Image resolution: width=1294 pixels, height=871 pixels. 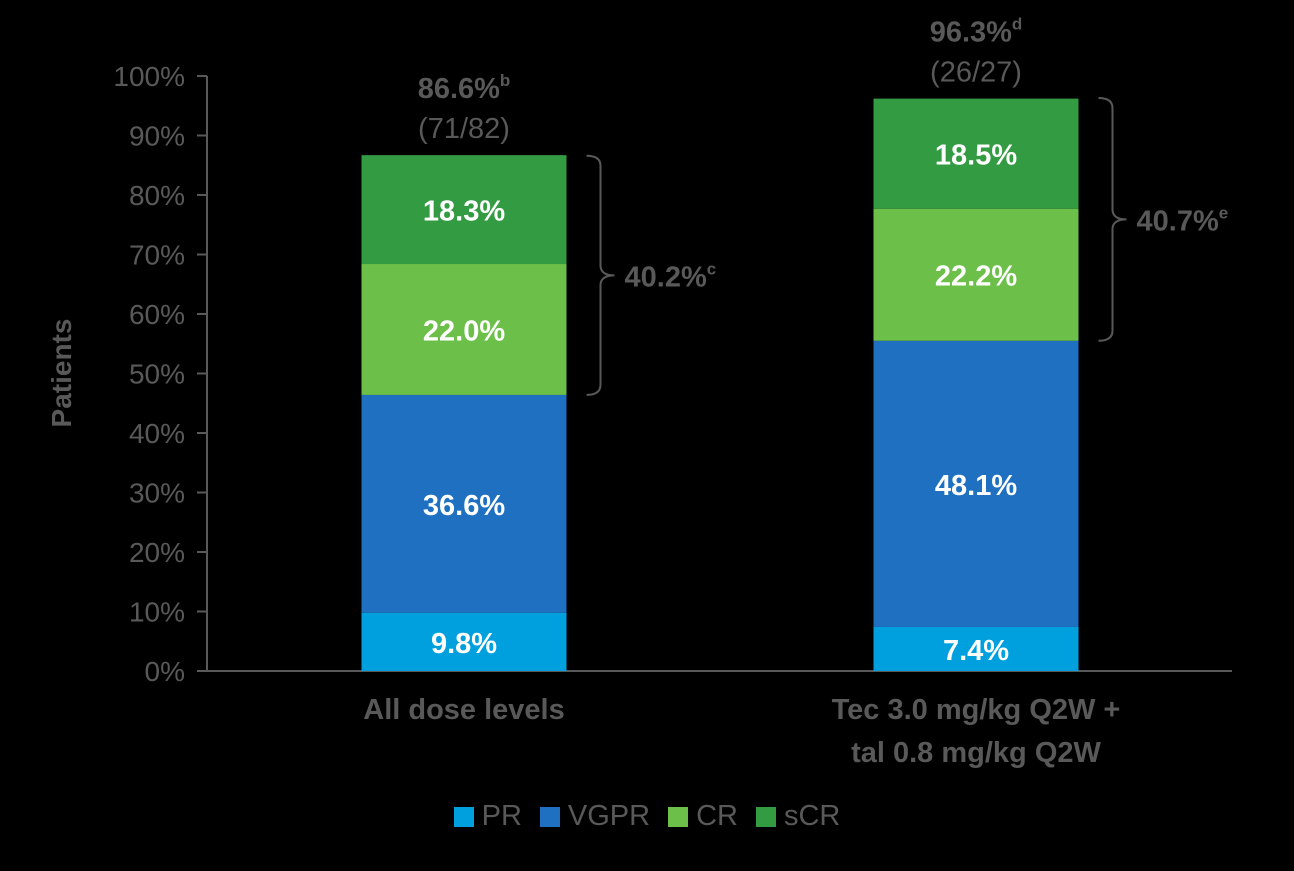 I want to click on y-tick-label: 70%, so click(x=157, y=255).